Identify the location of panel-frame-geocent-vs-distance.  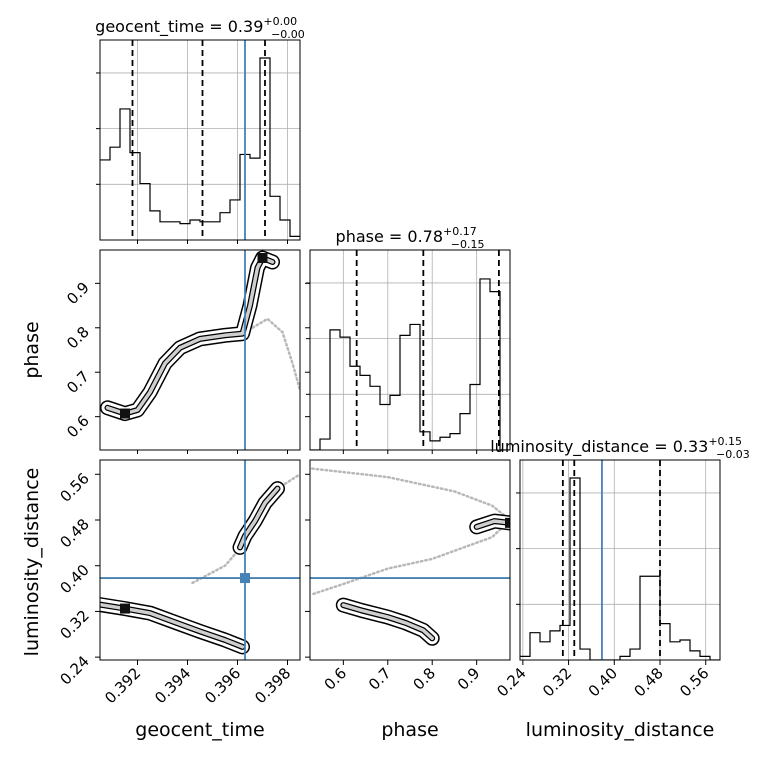
(200, 560).